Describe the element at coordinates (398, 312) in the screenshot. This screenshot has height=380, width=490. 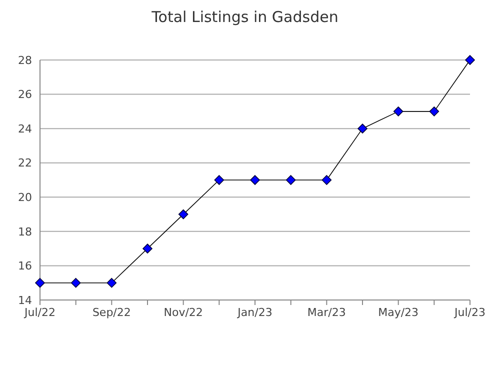
I see `x-tick-label: May/23` at that location.